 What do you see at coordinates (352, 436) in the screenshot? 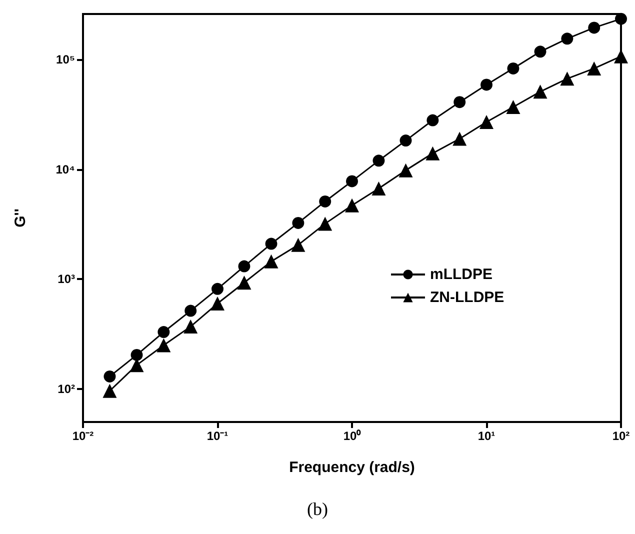
I see `x-tick-label: 10⁰` at bounding box center [352, 436].